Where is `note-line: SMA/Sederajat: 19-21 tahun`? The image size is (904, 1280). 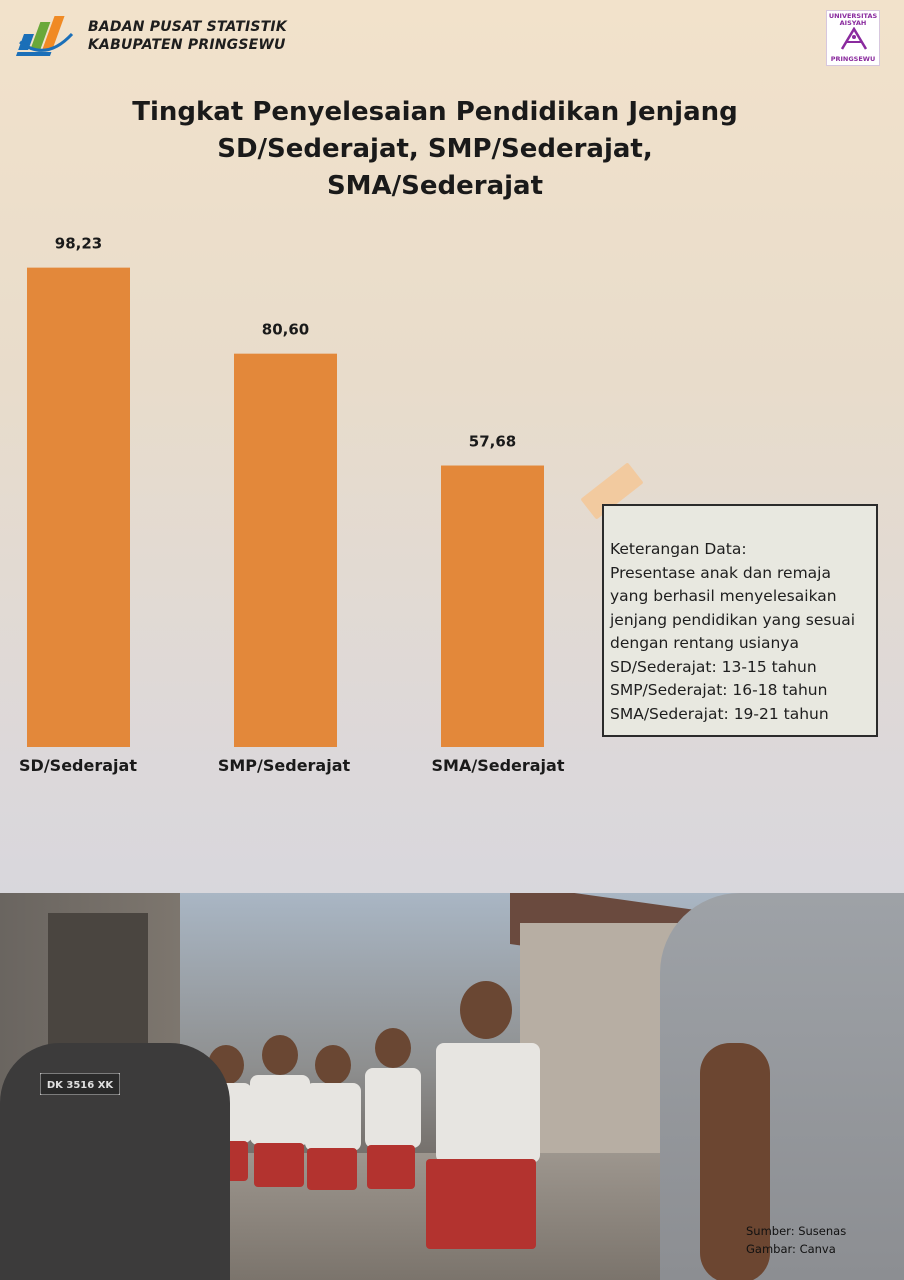 note-line: SMA/Sederajat: 19-21 tahun is located at coordinates (719, 713).